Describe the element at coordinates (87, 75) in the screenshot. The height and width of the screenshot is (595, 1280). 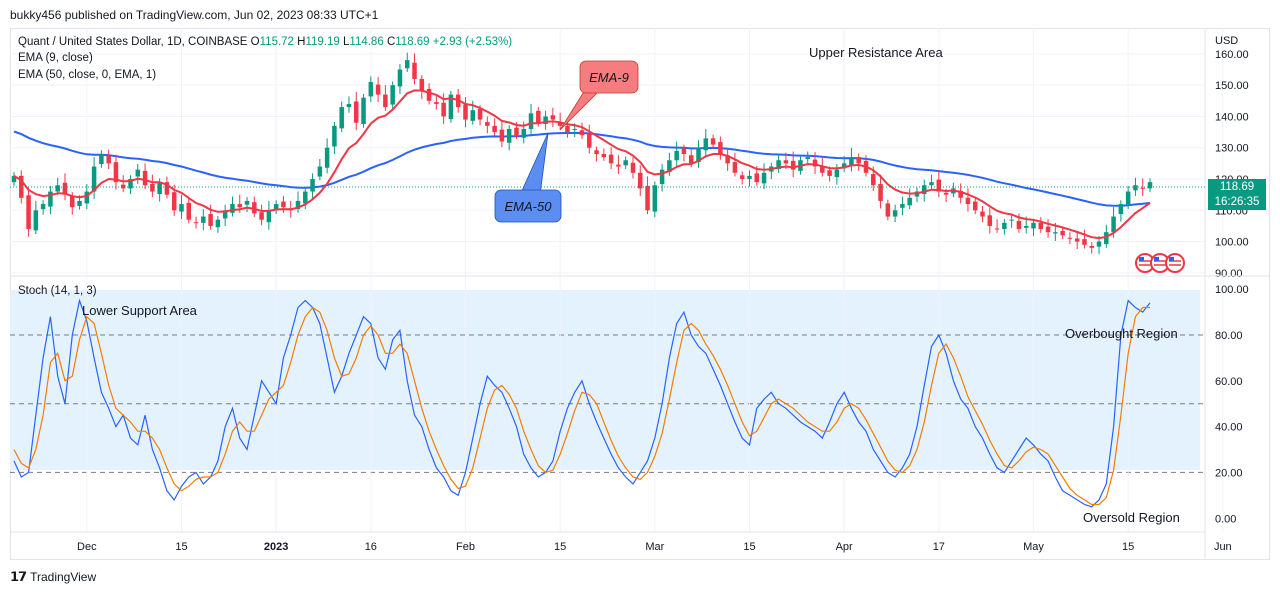
I see `ema50-legend: EMA (50, close, 0, EMA, 1)` at that location.